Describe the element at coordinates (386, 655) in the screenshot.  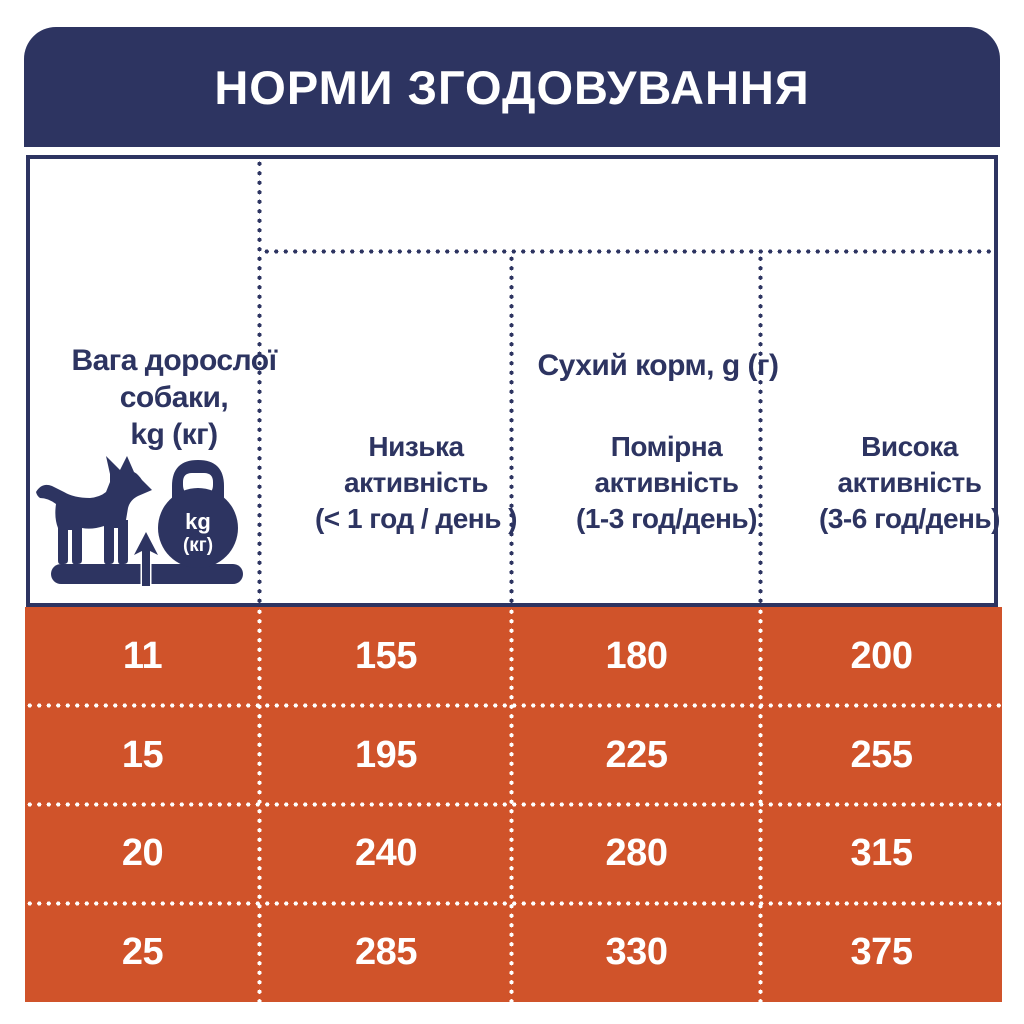
I see `value-cell: 155` at that location.